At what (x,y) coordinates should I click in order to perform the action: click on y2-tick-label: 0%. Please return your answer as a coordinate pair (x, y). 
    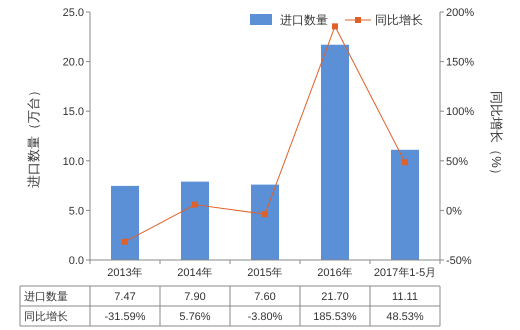
    Looking at the image, I should click on (454, 211).